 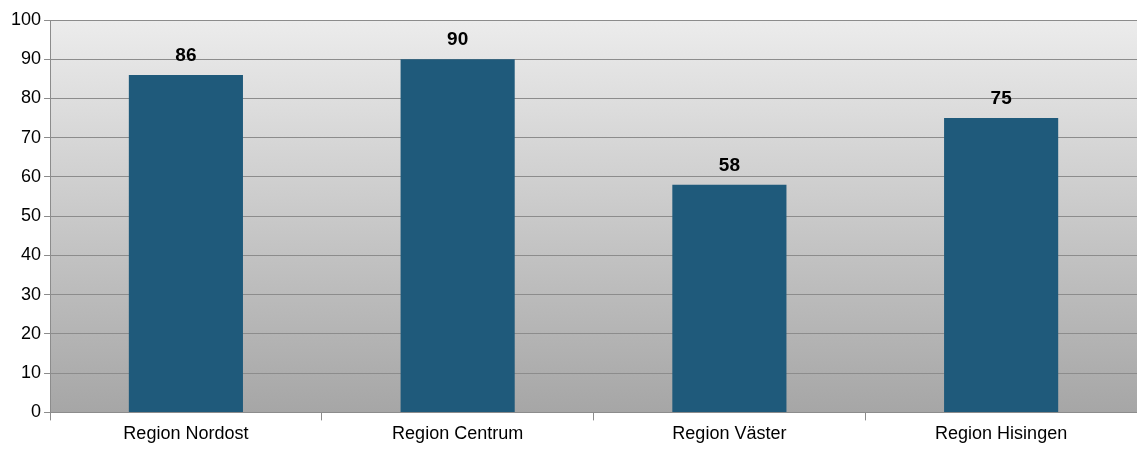 What do you see at coordinates (31, 372) in the screenshot?
I see `y-tick-label: 10` at bounding box center [31, 372].